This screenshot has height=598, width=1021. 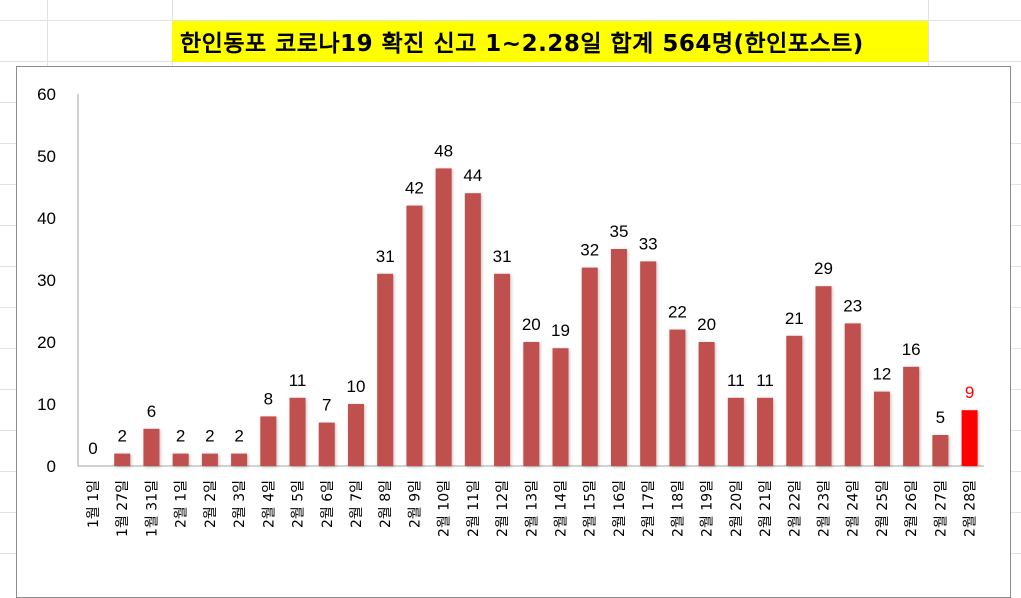 What do you see at coordinates (151, 411) in the screenshot?
I see `data-label: 6` at bounding box center [151, 411].